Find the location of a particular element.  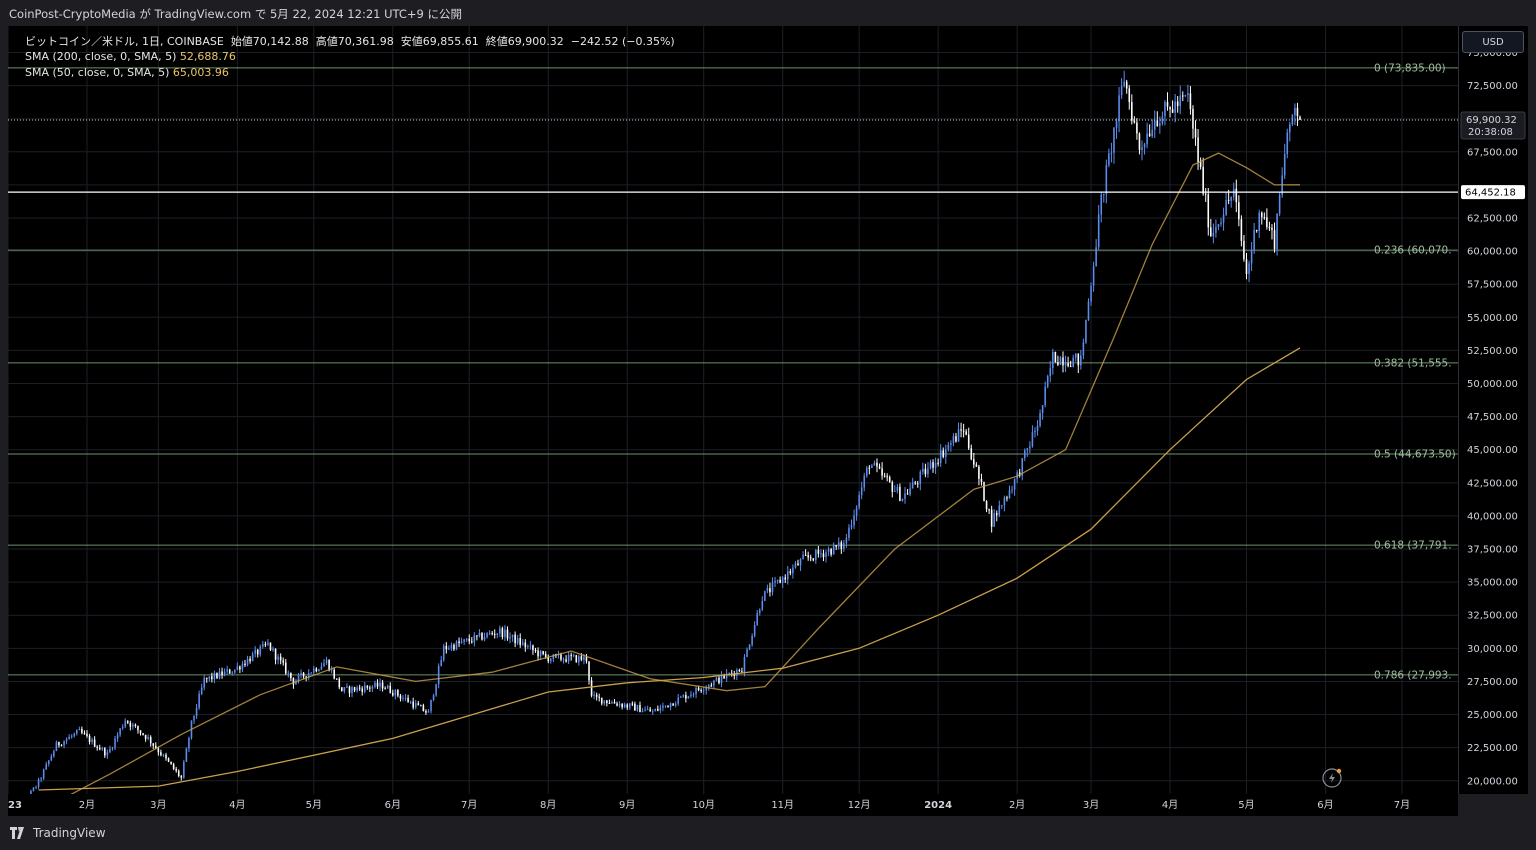

countdown-label: 20:38:08 is located at coordinates (1490, 132).